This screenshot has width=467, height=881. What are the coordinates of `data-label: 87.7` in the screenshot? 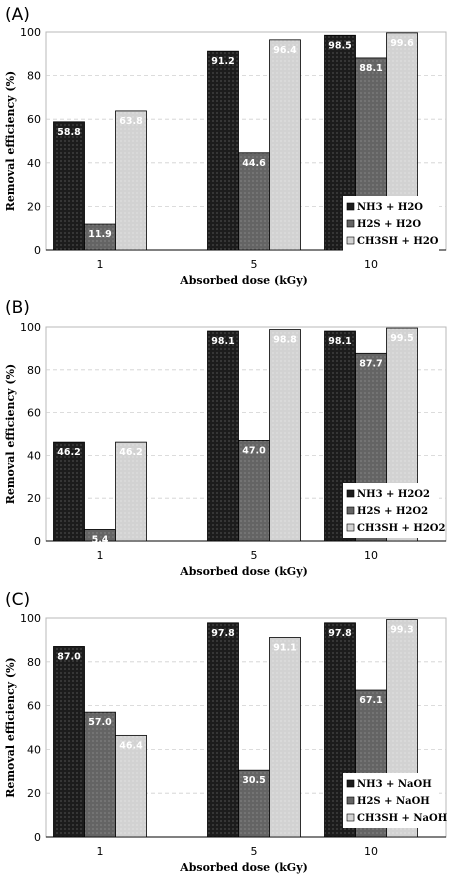 It's located at (370, 363).